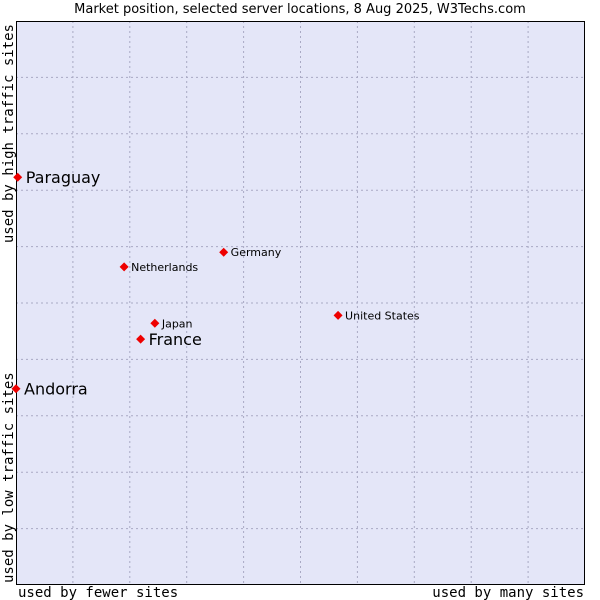  What do you see at coordinates (175, 339) in the screenshot?
I see `point-label: France` at bounding box center [175, 339].